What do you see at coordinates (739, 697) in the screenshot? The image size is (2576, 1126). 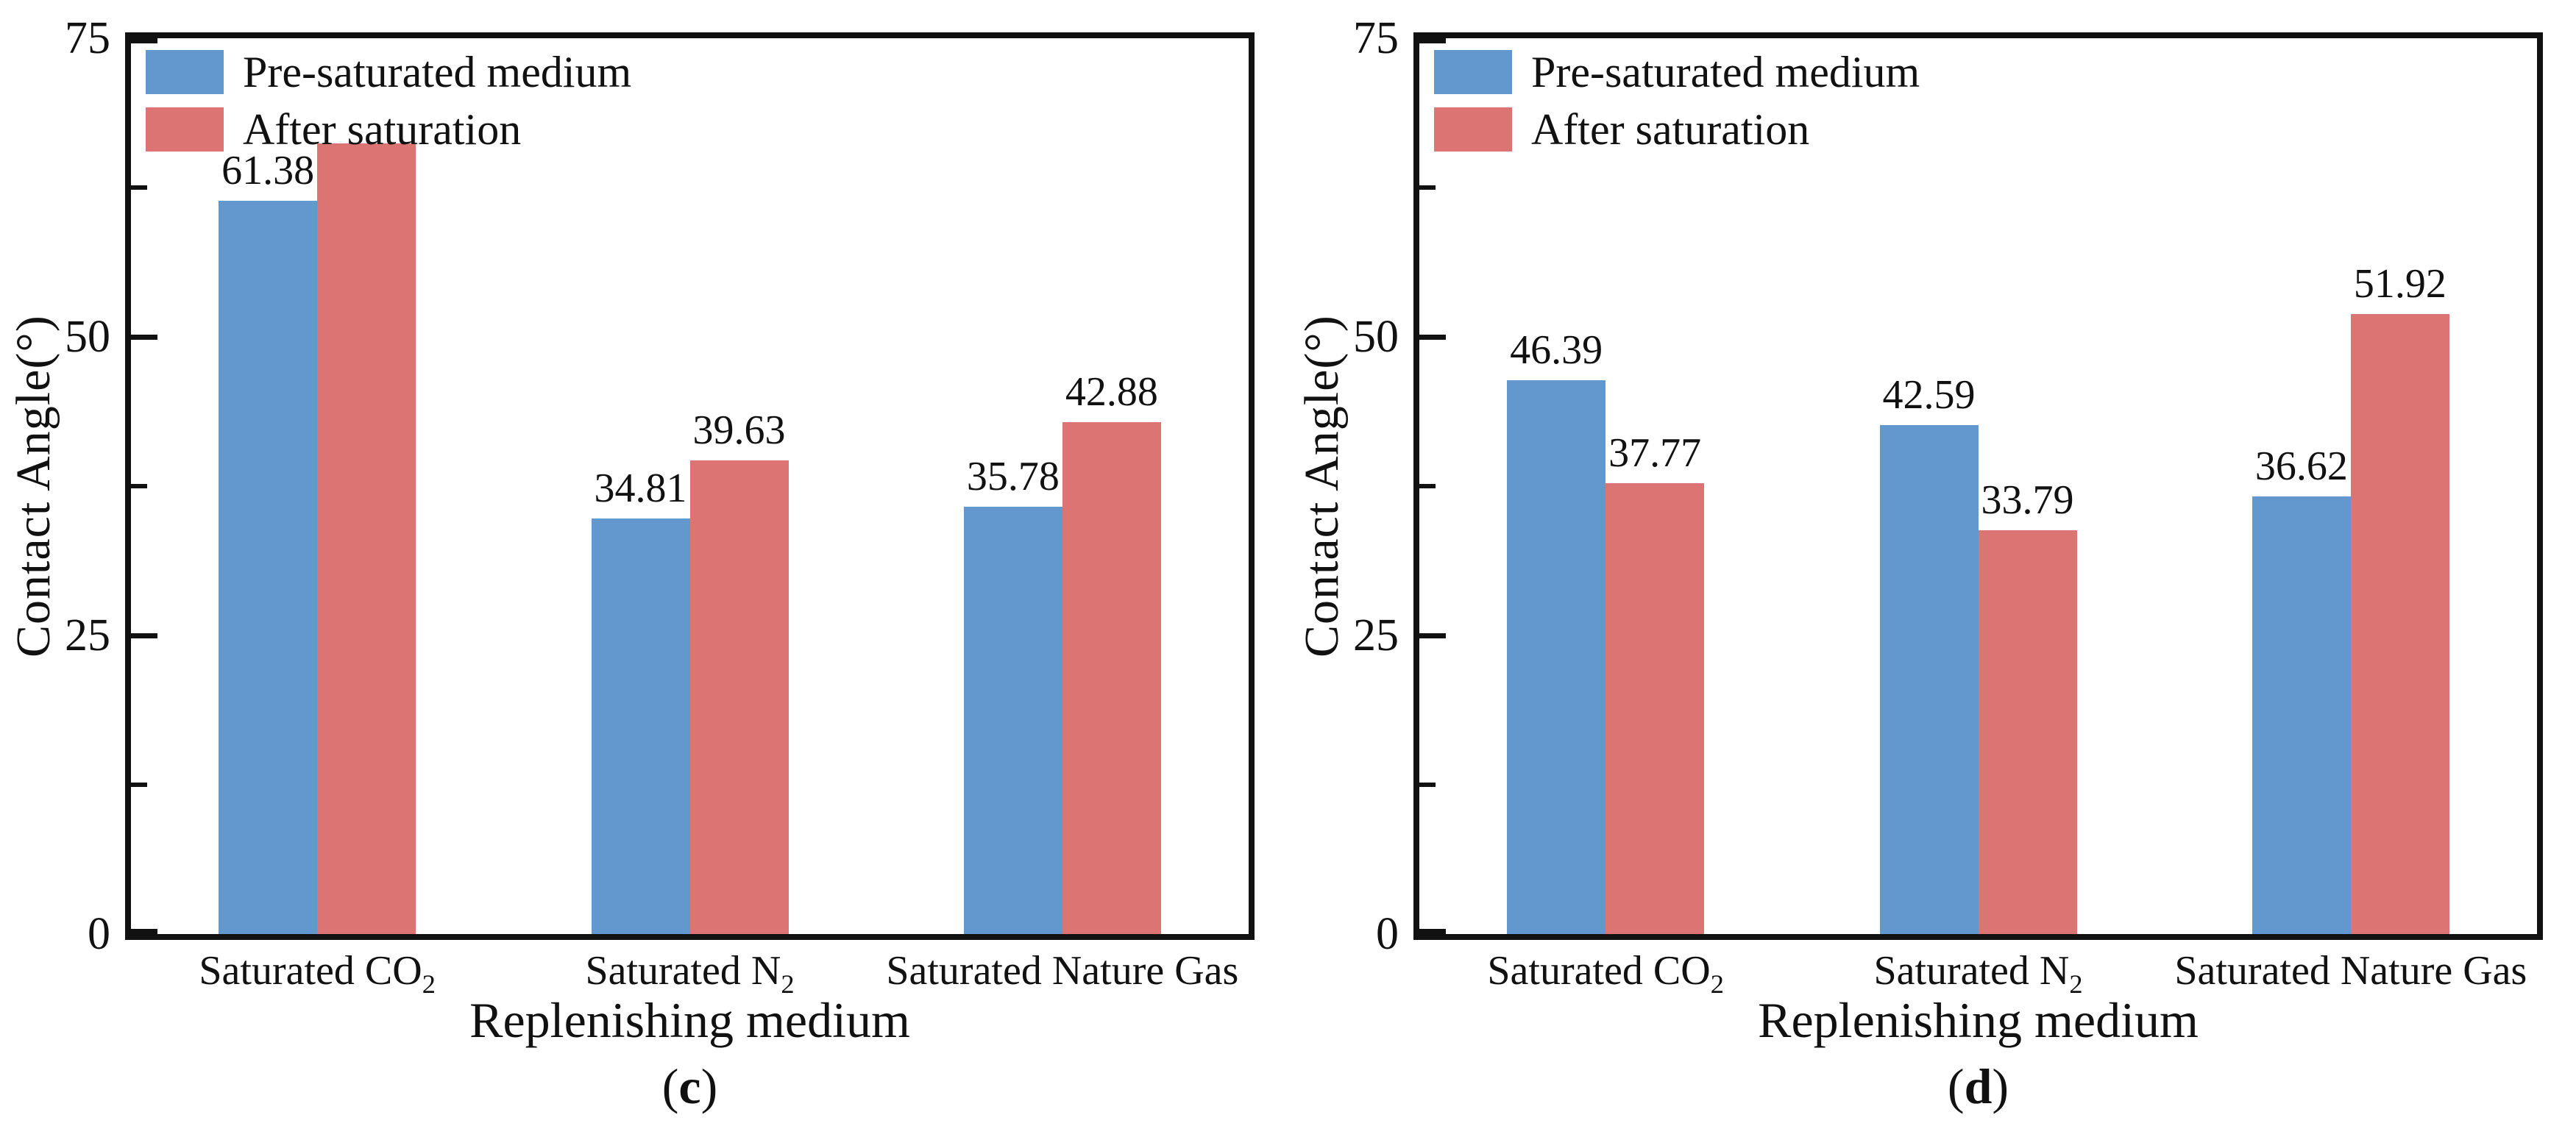 I see `bar-c-2-red` at bounding box center [739, 697].